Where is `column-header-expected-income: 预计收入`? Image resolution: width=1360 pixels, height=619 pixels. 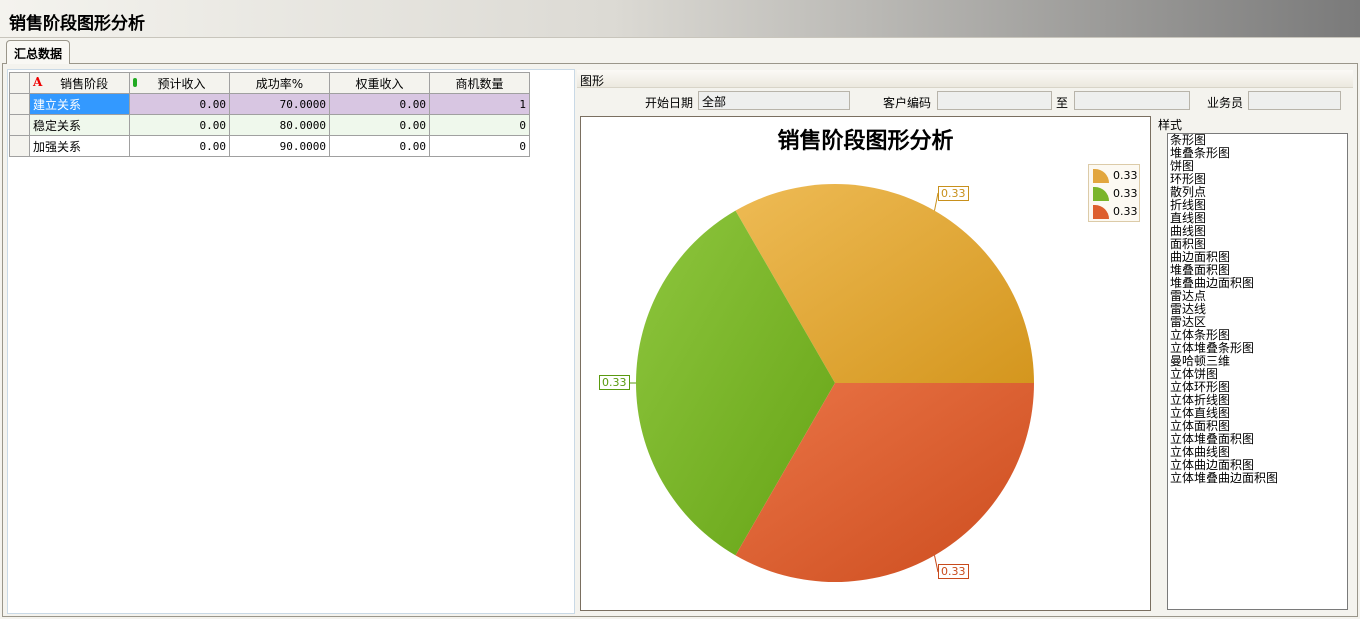
column-header-expected-income: 预计收入 is located at coordinates (179, 83).